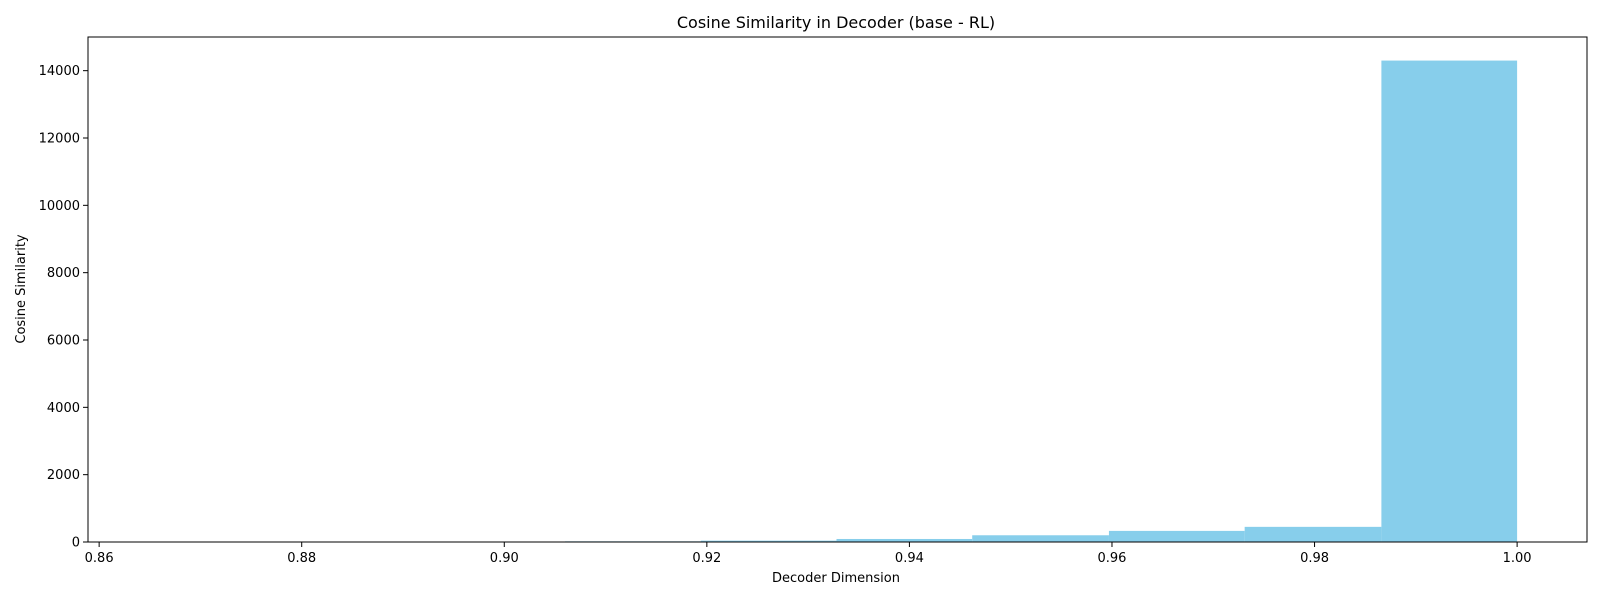 This screenshot has width=1600, height=604. Describe the element at coordinates (63, 307) in the screenshot. I see `y-axis-ticks: 0 2000 4000 6000 8000 10000 12000 14000` at that location.